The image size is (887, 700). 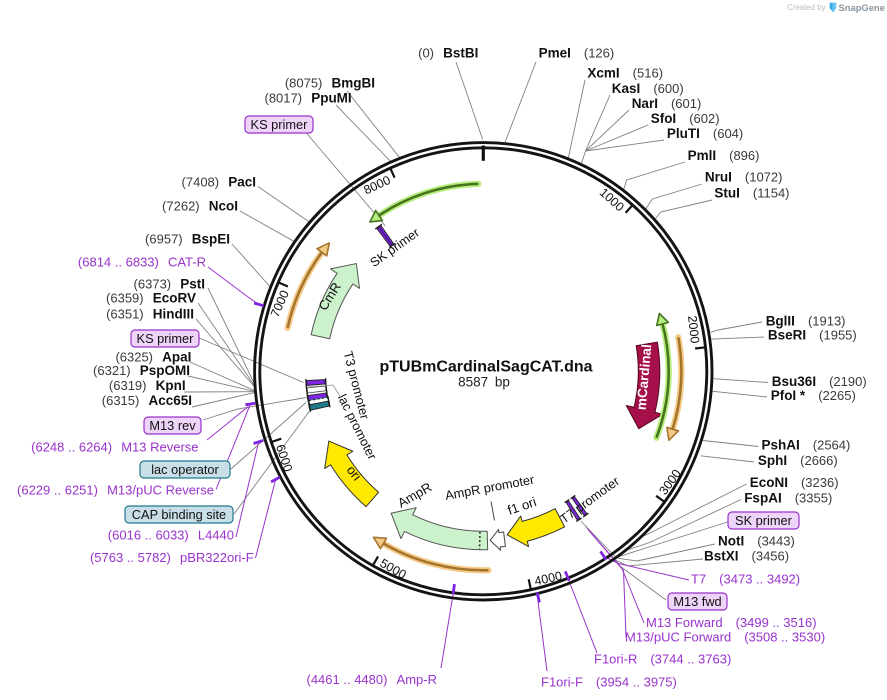 What do you see at coordinates (751, 193) in the screenshot?
I see `svg-text: StuI (1154)` at bounding box center [751, 193].